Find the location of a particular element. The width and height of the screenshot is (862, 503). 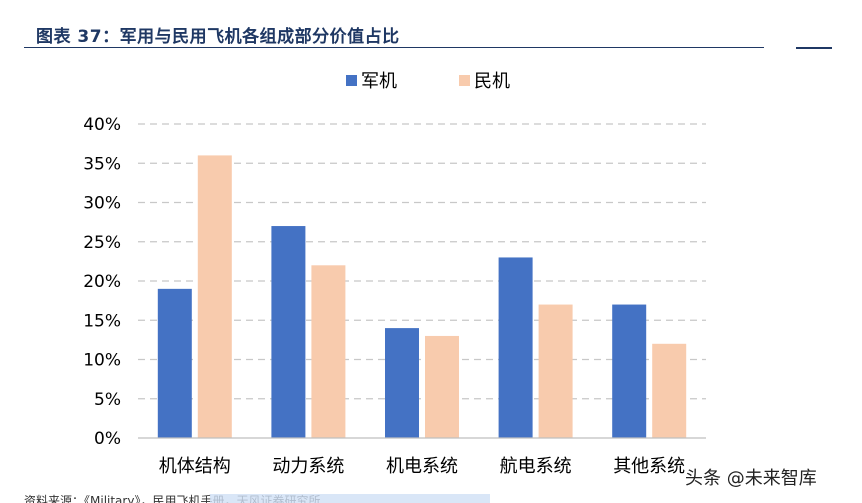

x-tick-label: 动力系统 is located at coordinates (308, 466).